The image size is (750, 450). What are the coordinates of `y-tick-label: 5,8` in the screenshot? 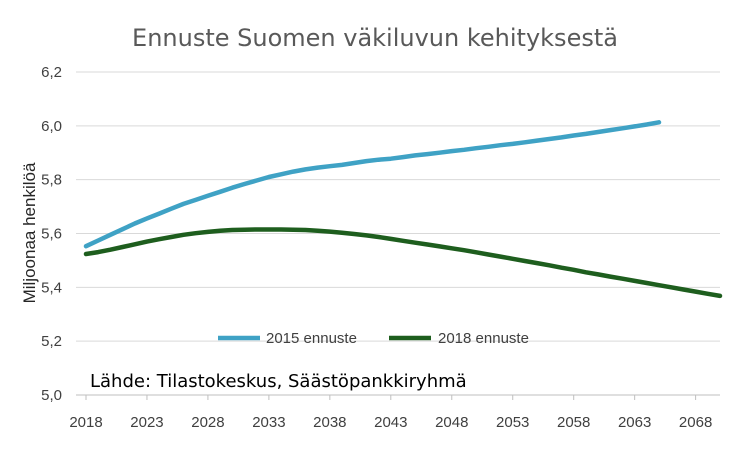 It's located at (51, 180).